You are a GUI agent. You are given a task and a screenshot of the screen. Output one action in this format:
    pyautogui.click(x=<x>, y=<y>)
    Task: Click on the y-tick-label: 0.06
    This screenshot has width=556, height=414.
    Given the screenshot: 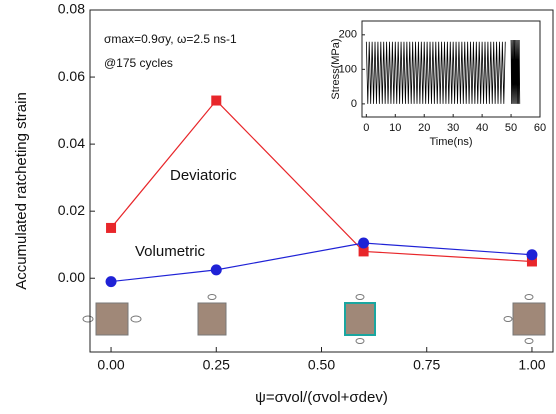 What is the action you would take?
    pyautogui.click(x=71, y=76)
    